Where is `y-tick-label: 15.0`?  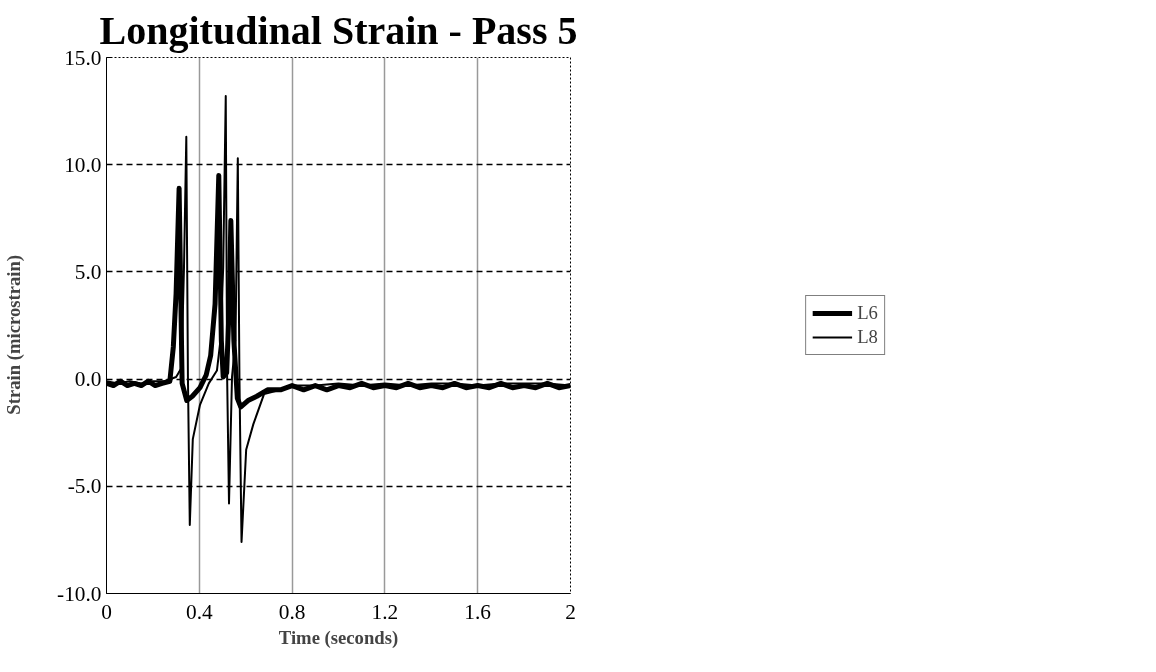 y-tick-label: 15.0 is located at coordinates (83, 57).